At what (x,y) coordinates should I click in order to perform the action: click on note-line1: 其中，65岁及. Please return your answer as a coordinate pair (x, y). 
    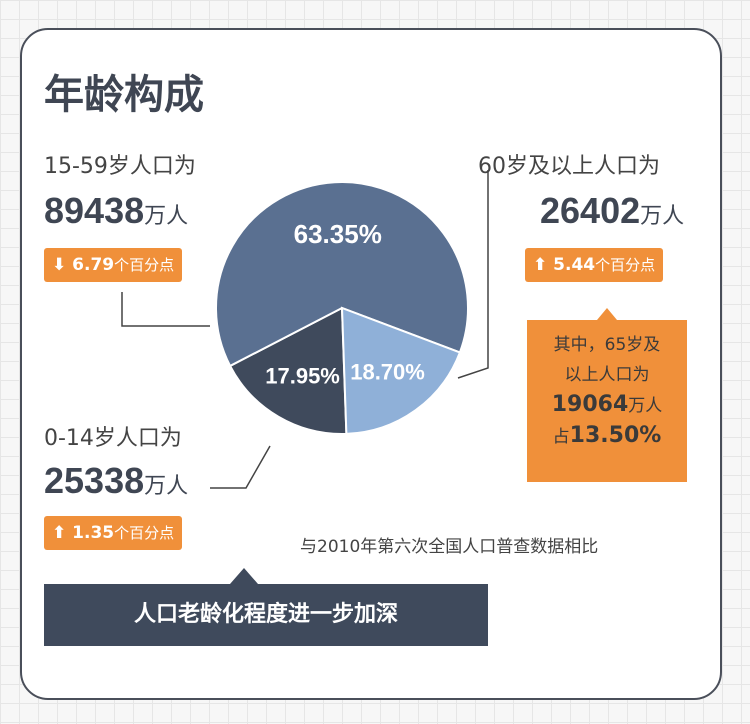
    Looking at the image, I should click on (607, 345).